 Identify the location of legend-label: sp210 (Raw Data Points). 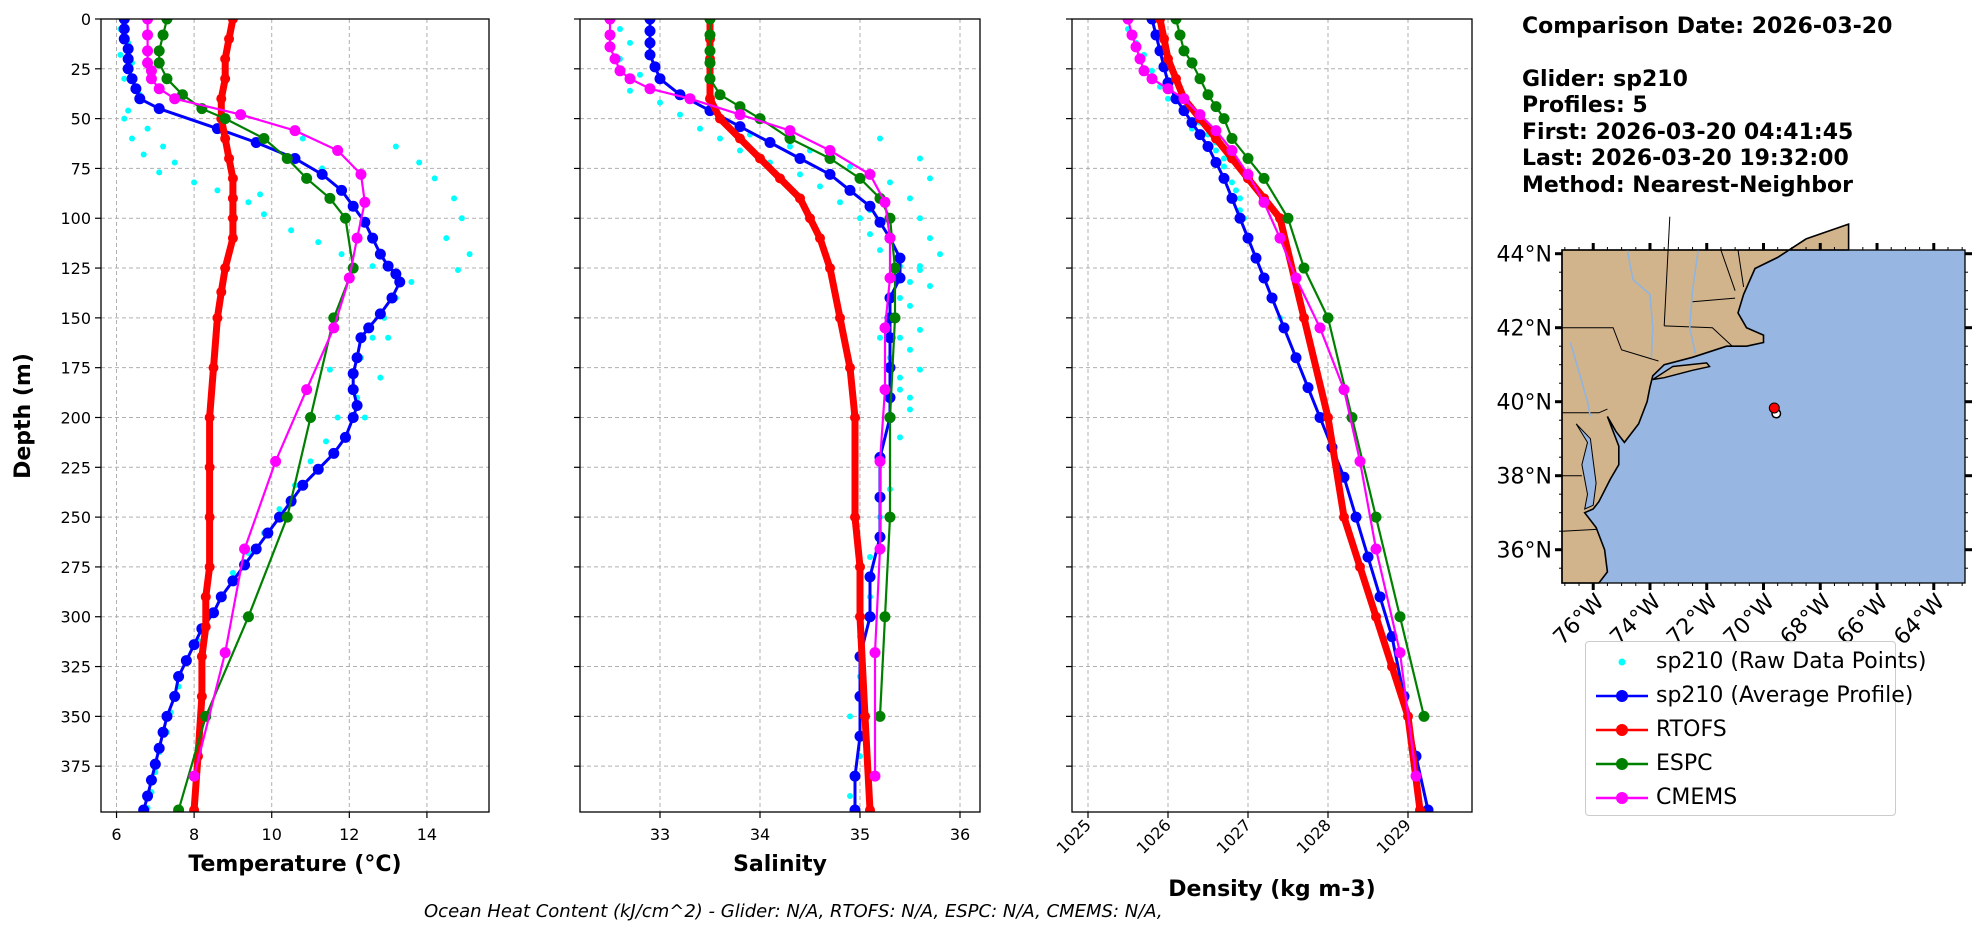
(1791, 661).